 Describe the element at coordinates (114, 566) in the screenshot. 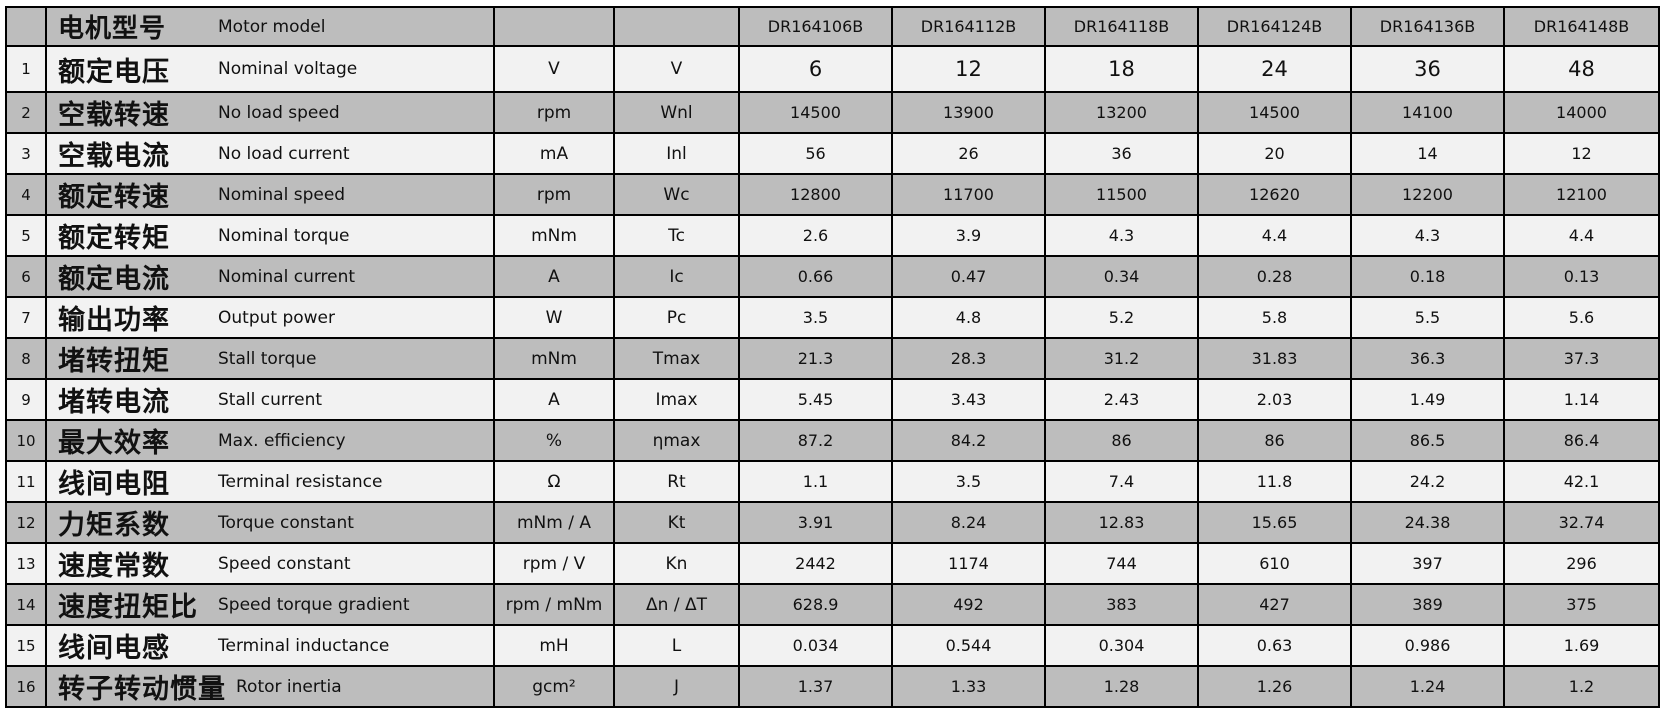

I see `parameter-name-zh: 速度常数` at that location.